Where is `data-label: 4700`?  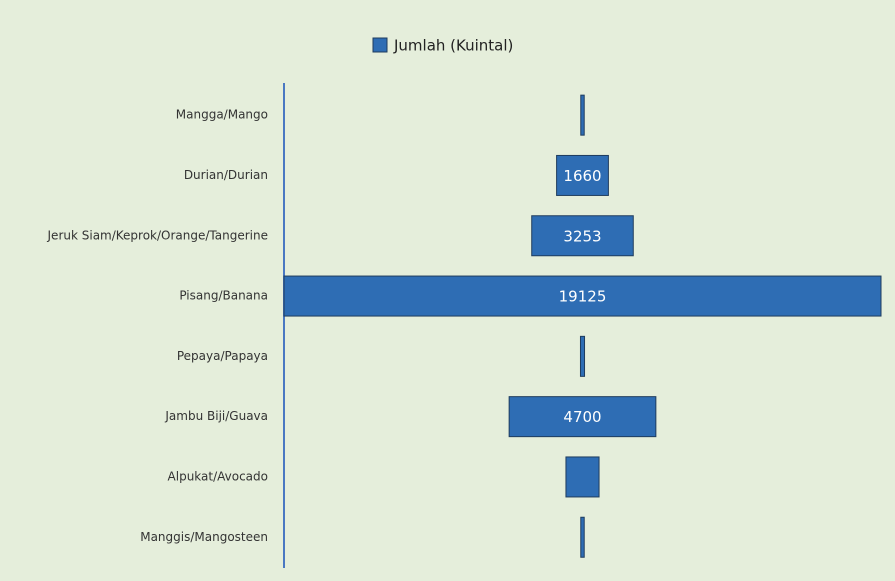
data-label: 4700 is located at coordinates (582, 417).